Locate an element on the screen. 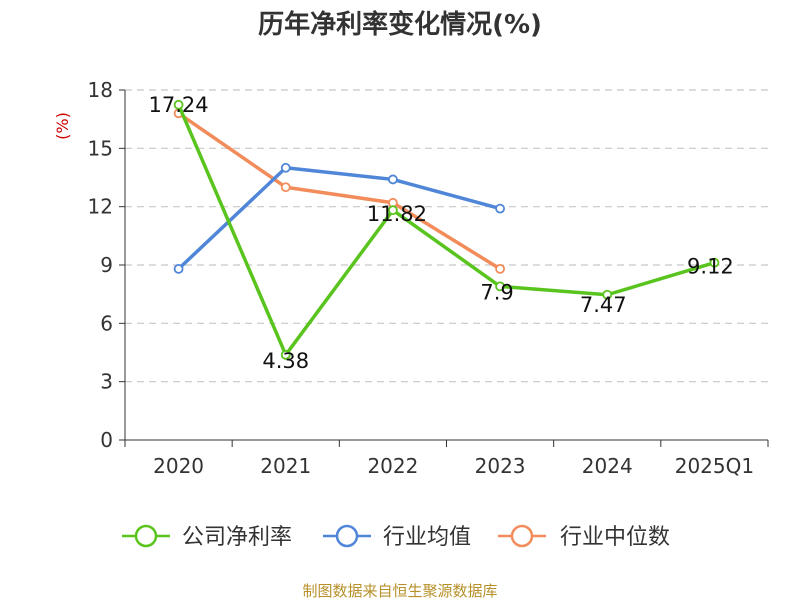  y-axis-unit-label: (%) is located at coordinates (62, 126).